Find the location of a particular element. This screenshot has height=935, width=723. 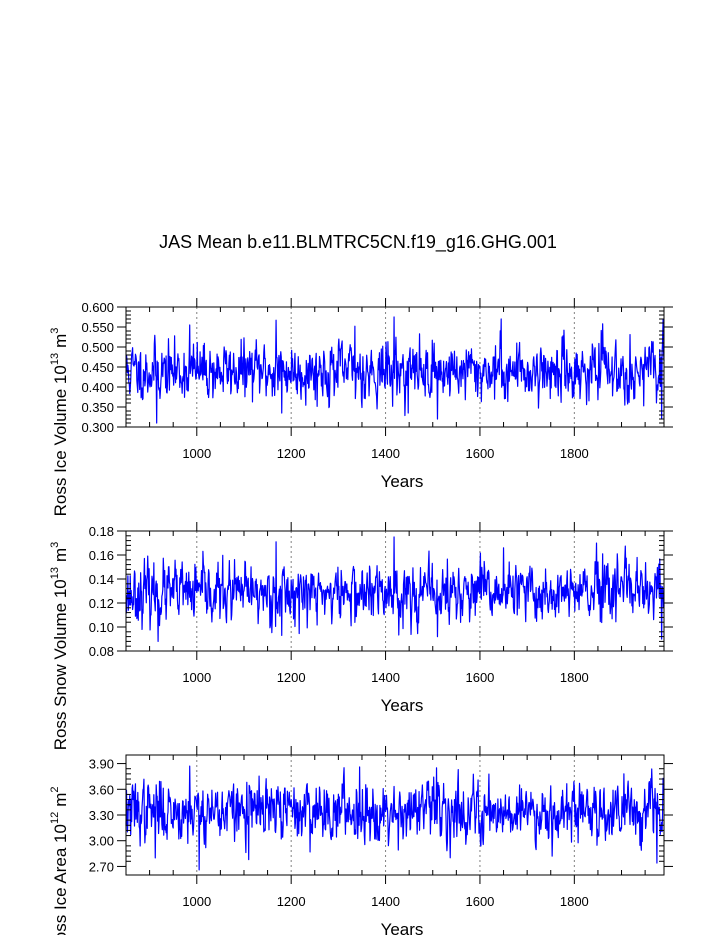

figure-title: JAS Mean b.e11.BLMTRC5CN.f19_g16.GHG.001 is located at coordinates (358, 242).